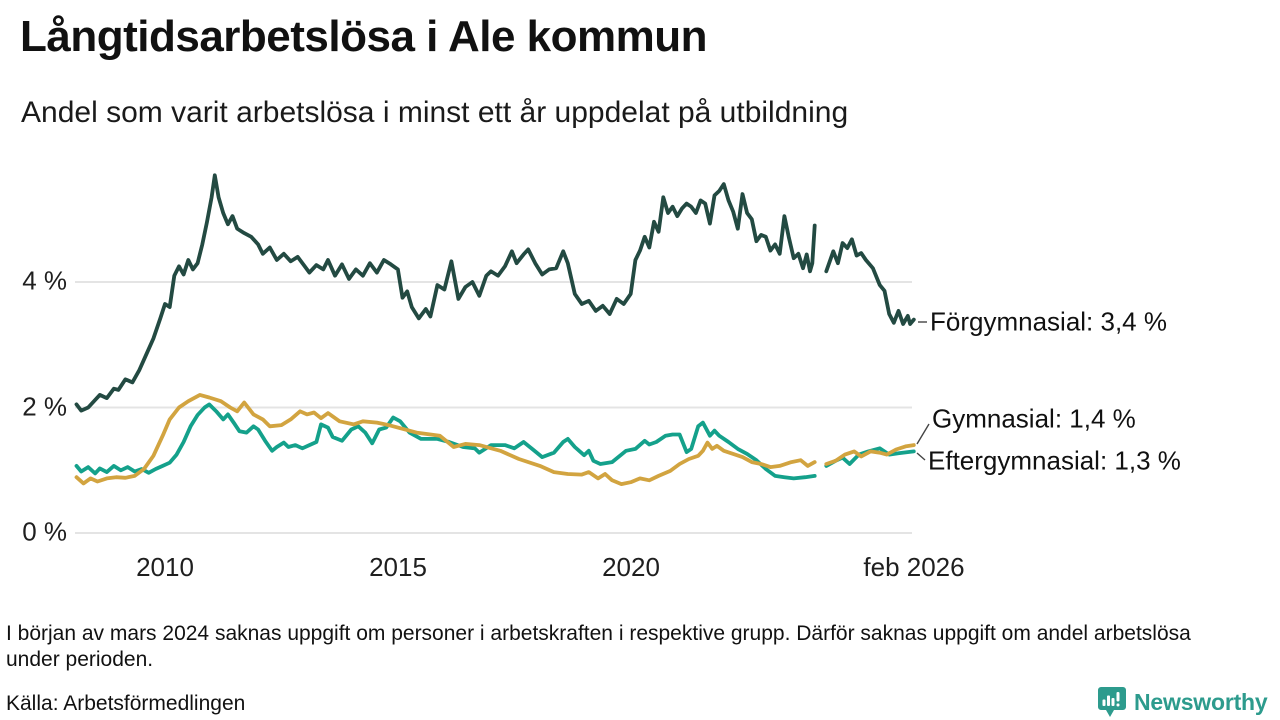  Describe the element at coordinates (1054, 460) in the screenshot. I see `series-end-label-eftergymnasial: Eftergymnasial: 1,3 %` at that location.